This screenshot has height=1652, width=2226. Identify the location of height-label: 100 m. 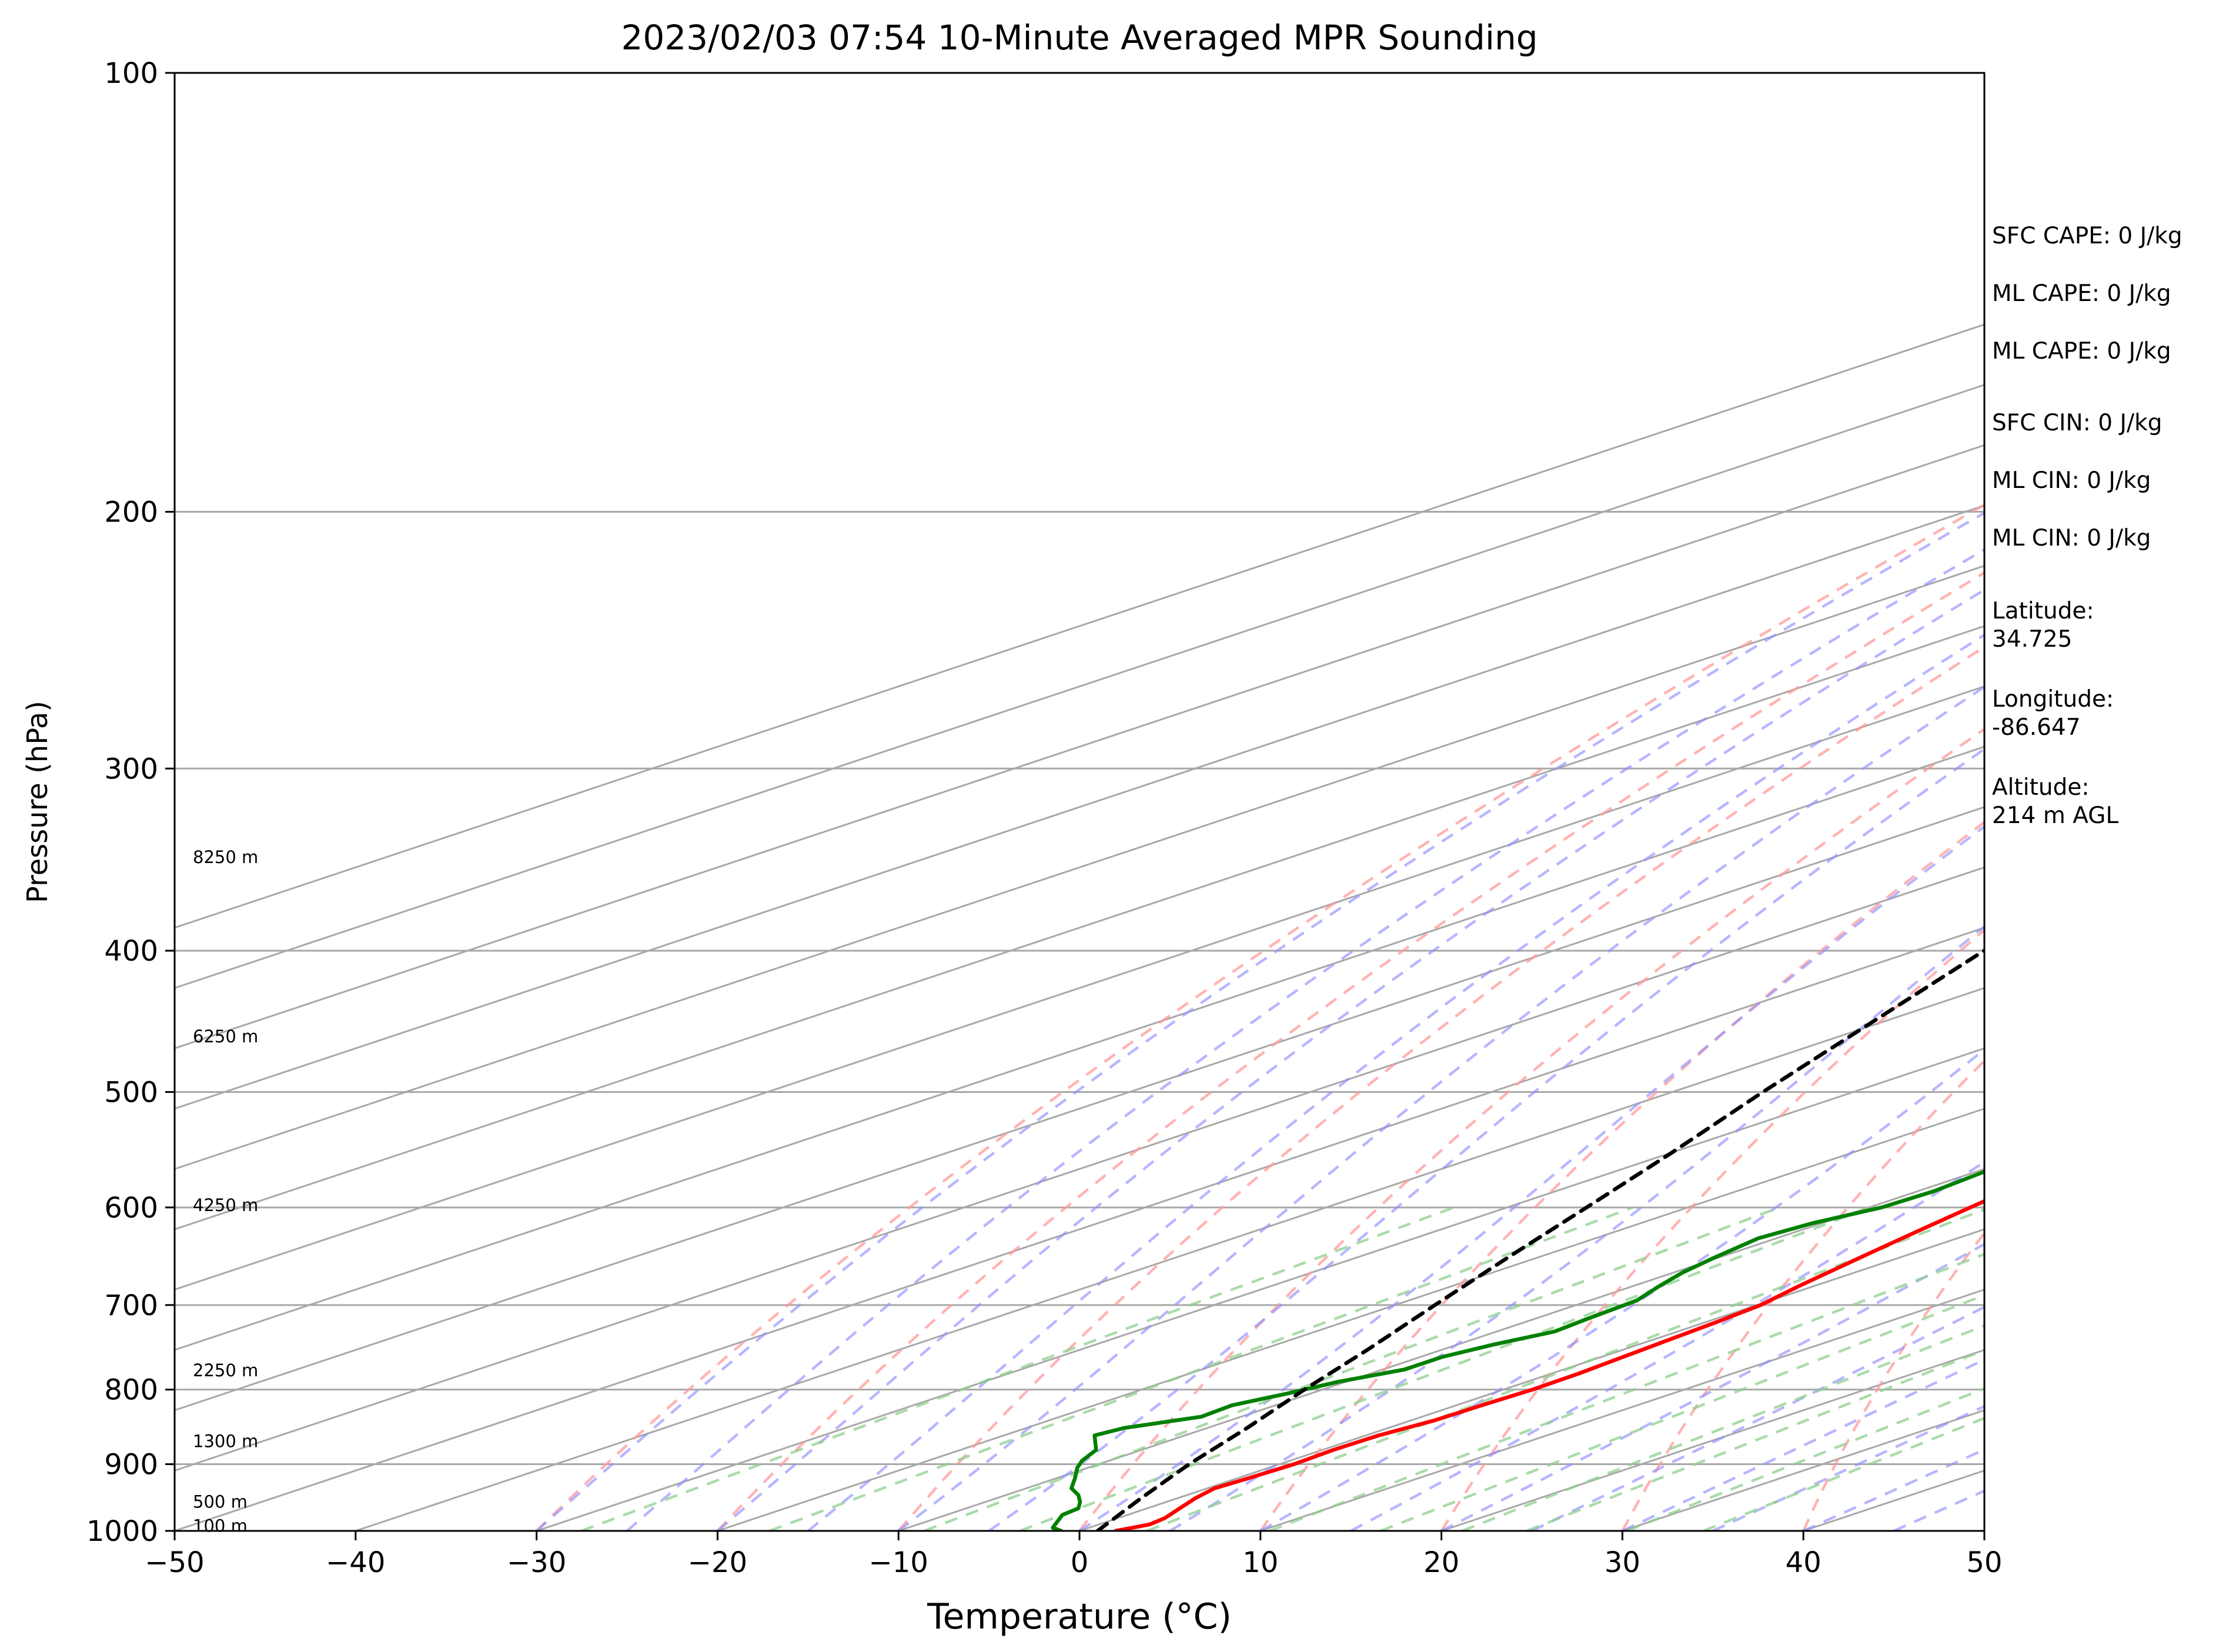
(221, 1526).